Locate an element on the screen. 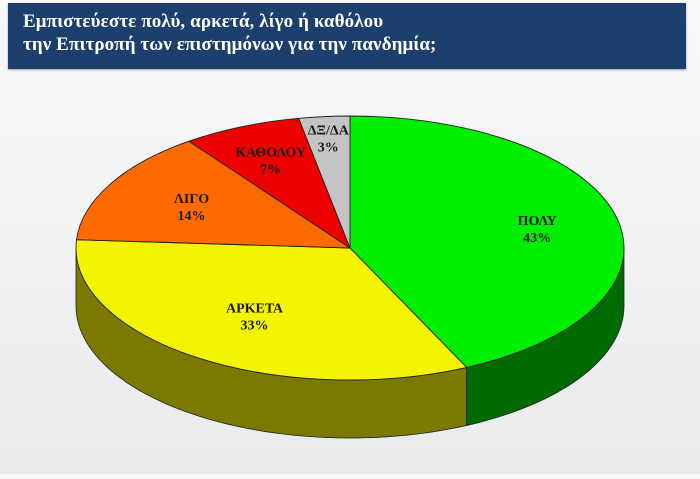 Image resolution: width=700 pixels, height=479 pixels. slice-label-πολυ: ΠΟΛΥ is located at coordinates (537, 221).